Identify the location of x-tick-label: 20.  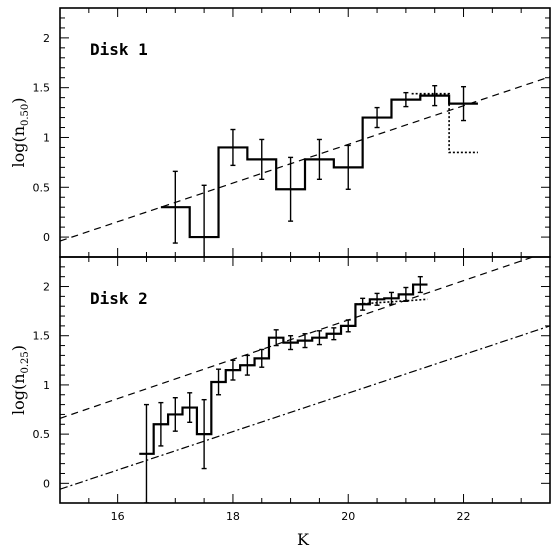
(348, 516).